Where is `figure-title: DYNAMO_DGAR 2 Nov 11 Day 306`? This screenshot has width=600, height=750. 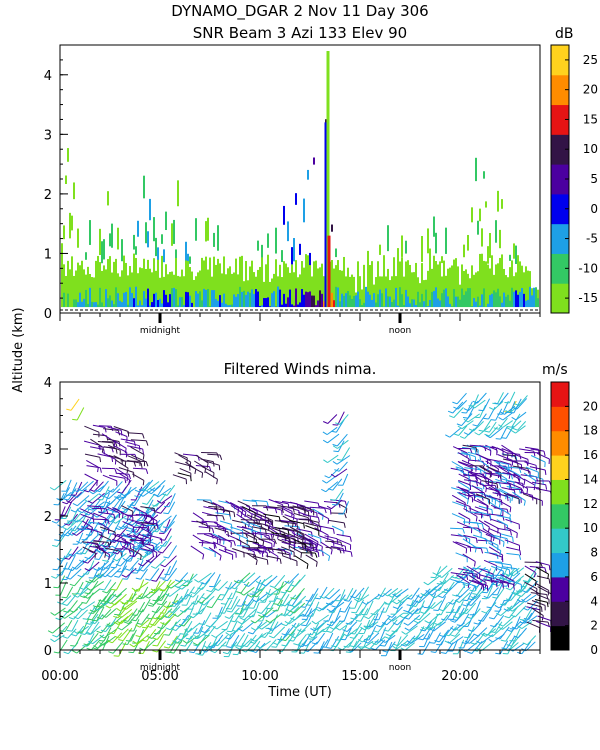 figure-title: DYNAMO_DGAR 2 Nov 11 Day 306 is located at coordinates (299, 11).